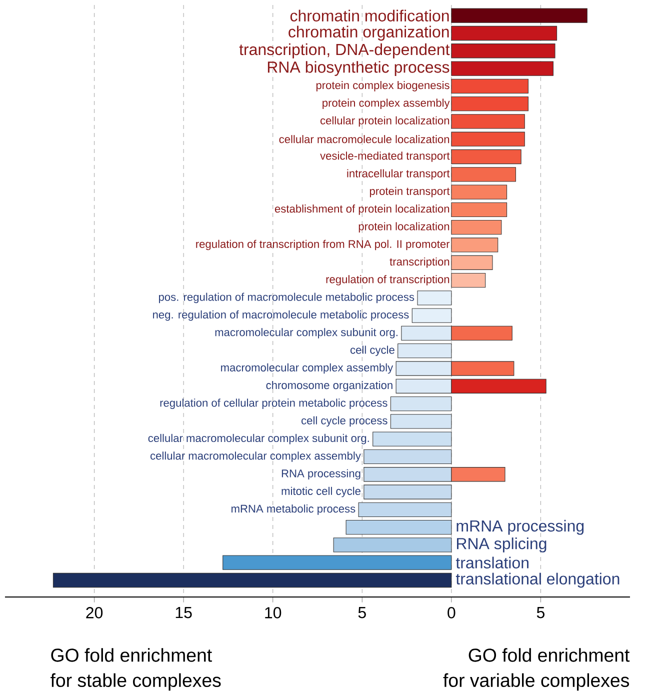 The width and height of the screenshot is (660, 700). Describe the element at coordinates (492, 562) in the screenshot. I see `y-tick-label: translation` at that location.